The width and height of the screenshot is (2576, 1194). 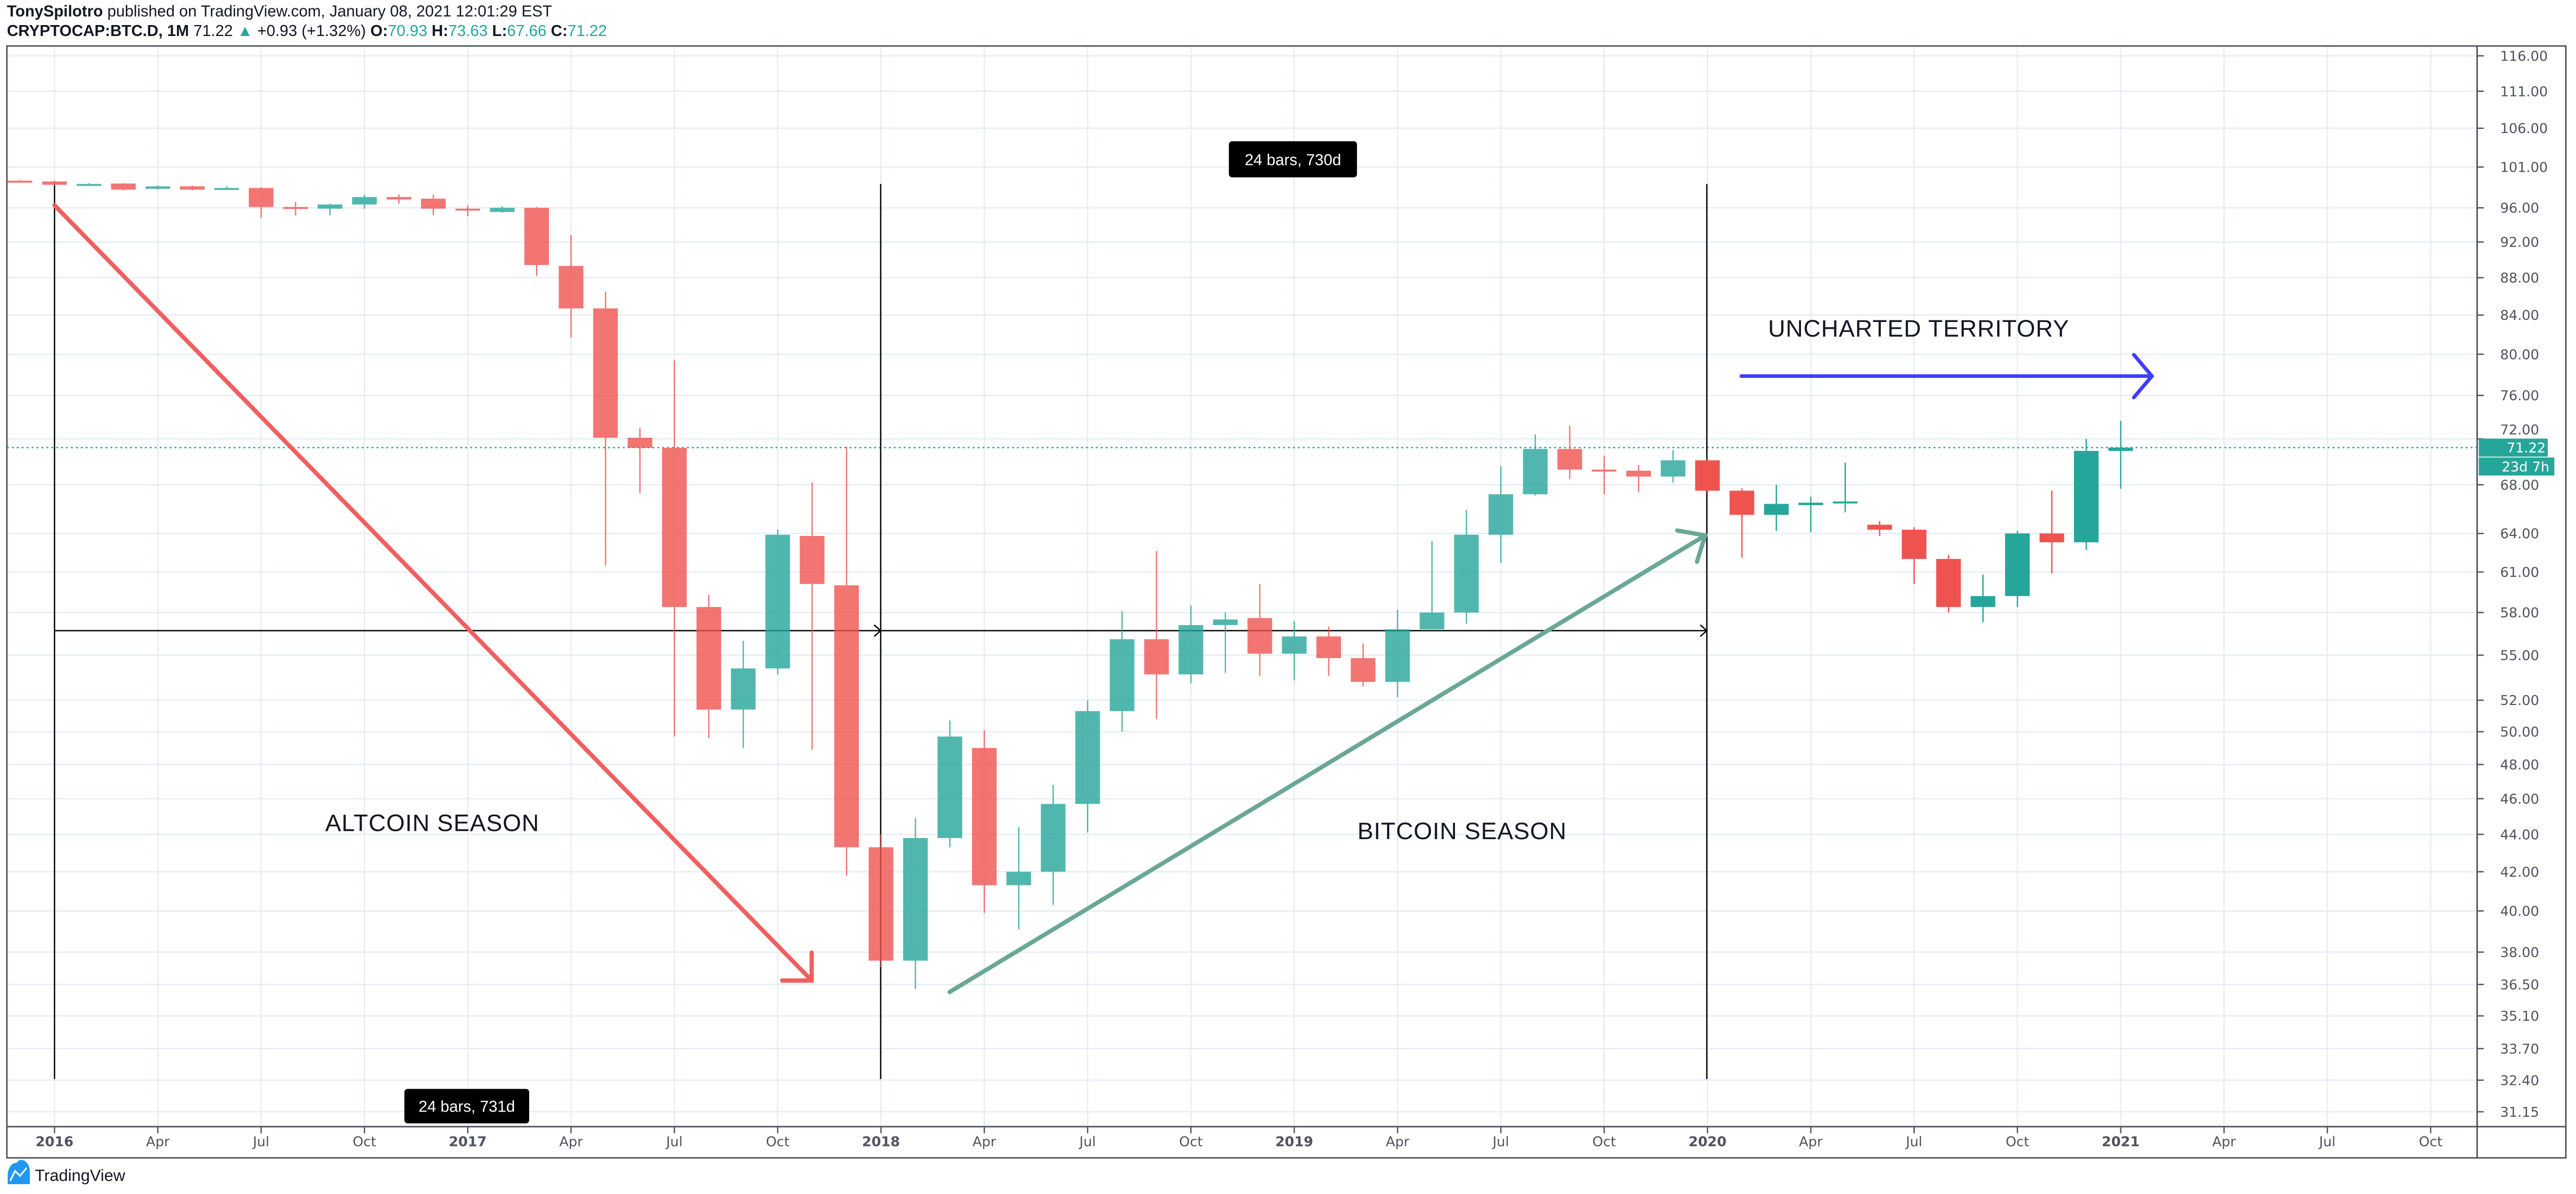 I want to click on close-value: 71.22, so click(x=587, y=31).